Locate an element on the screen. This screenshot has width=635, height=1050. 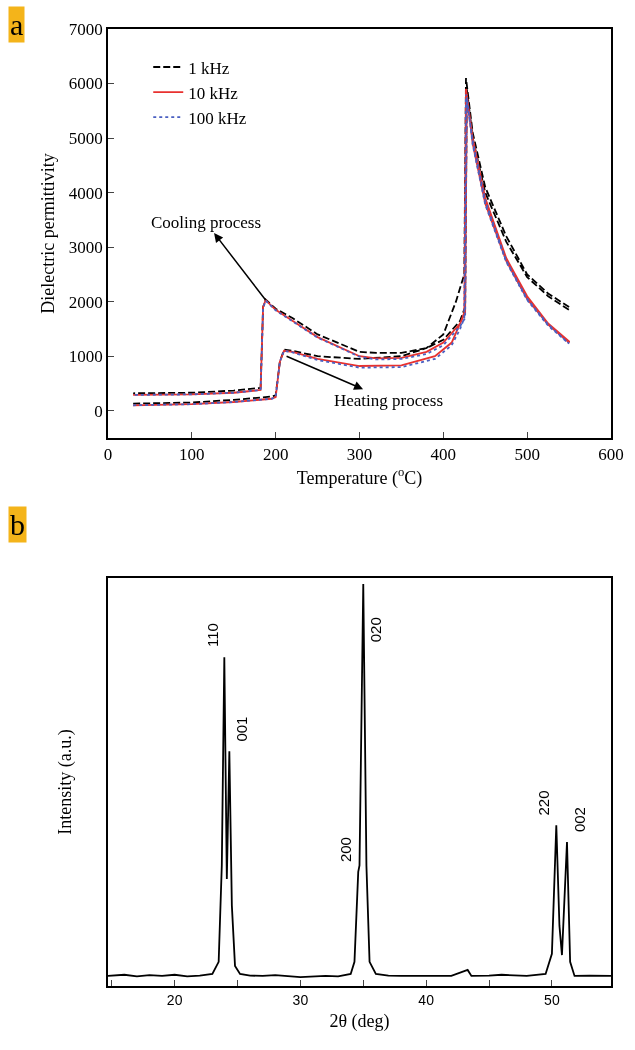
y-tick-label: 3000 is located at coordinates (85, 248).